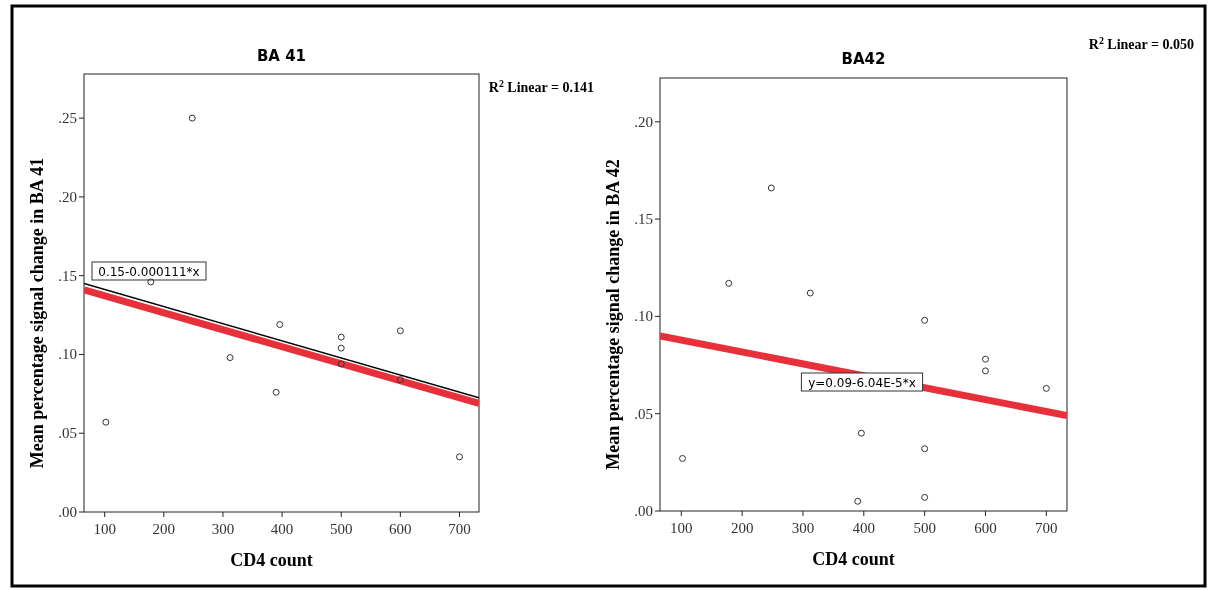 This screenshot has width=1217, height=590. I want to click on y-tick-label: .25, so click(67, 118).